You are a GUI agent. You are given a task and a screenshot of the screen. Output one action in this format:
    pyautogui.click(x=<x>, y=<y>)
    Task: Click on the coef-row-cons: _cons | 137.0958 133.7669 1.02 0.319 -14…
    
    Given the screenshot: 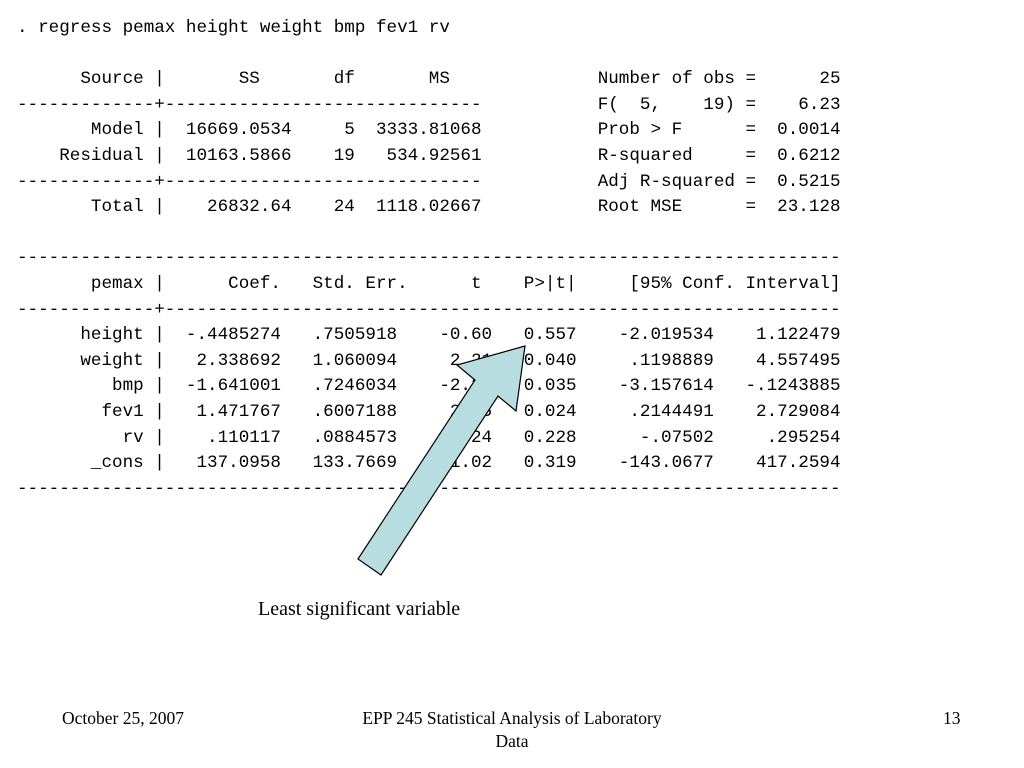 What is the action you would take?
    pyautogui.click(x=465, y=463)
    